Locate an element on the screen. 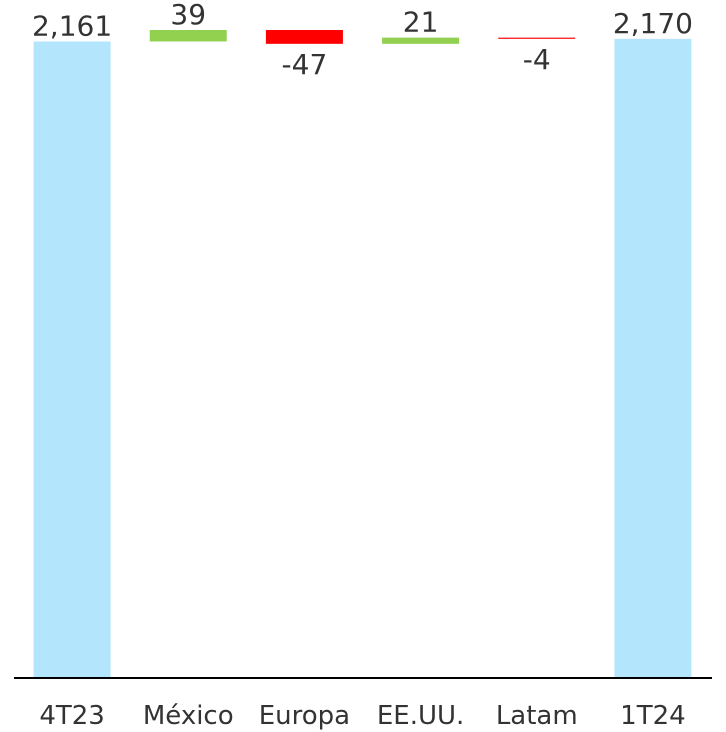  x-tick-label: EE.UU. is located at coordinates (420, 716).